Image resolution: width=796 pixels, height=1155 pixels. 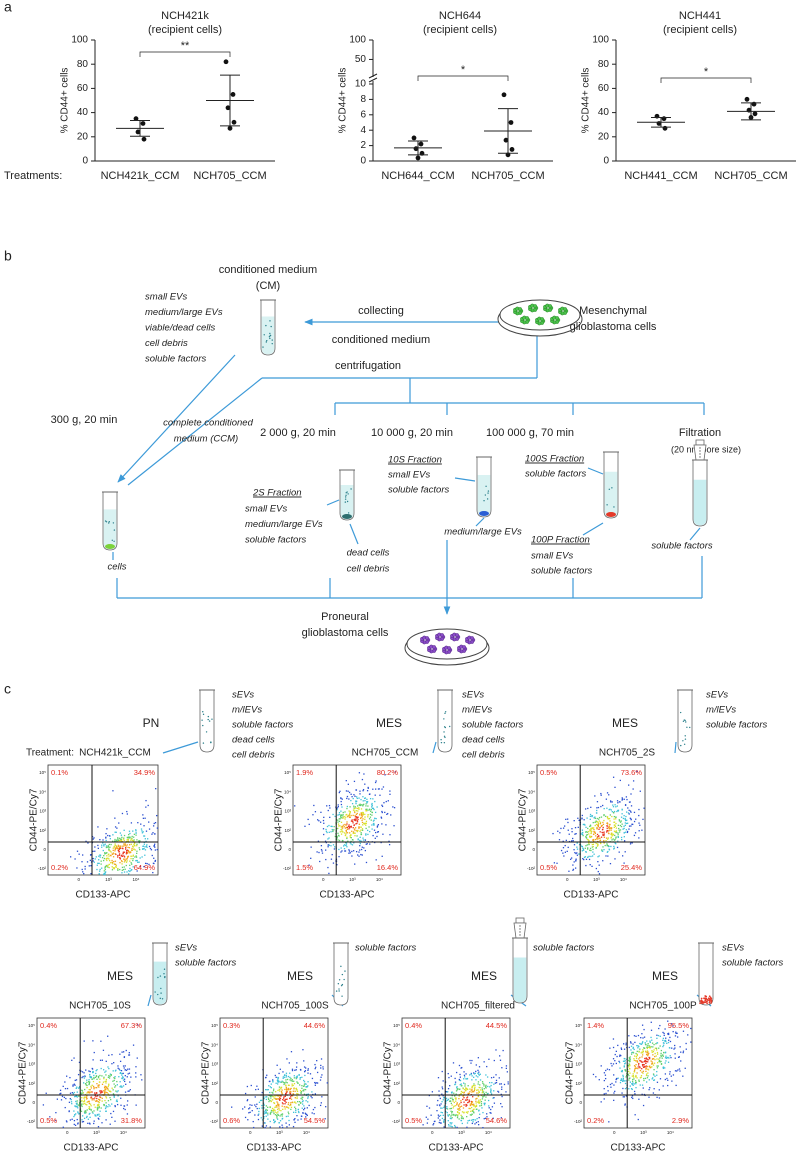 What do you see at coordinates (96, 1132) in the screenshot?
I see `x-tick-label: 10³` at bounding box center [96, 1132].